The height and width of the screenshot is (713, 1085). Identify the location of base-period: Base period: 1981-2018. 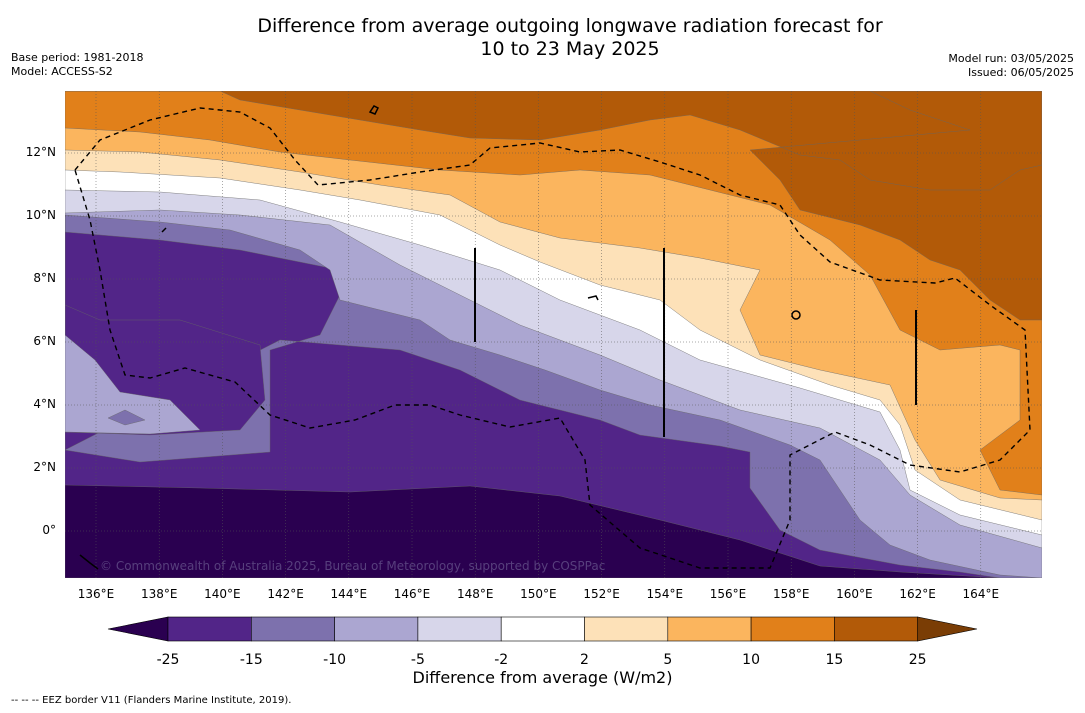
(77, 57).